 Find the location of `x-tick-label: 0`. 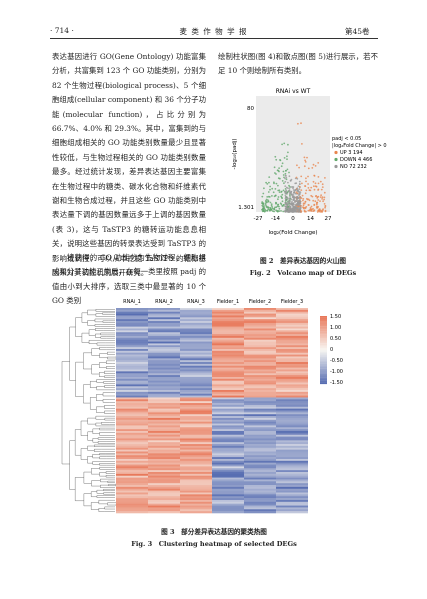

x-tick-label: 0 is located at coordinates (293, 219).